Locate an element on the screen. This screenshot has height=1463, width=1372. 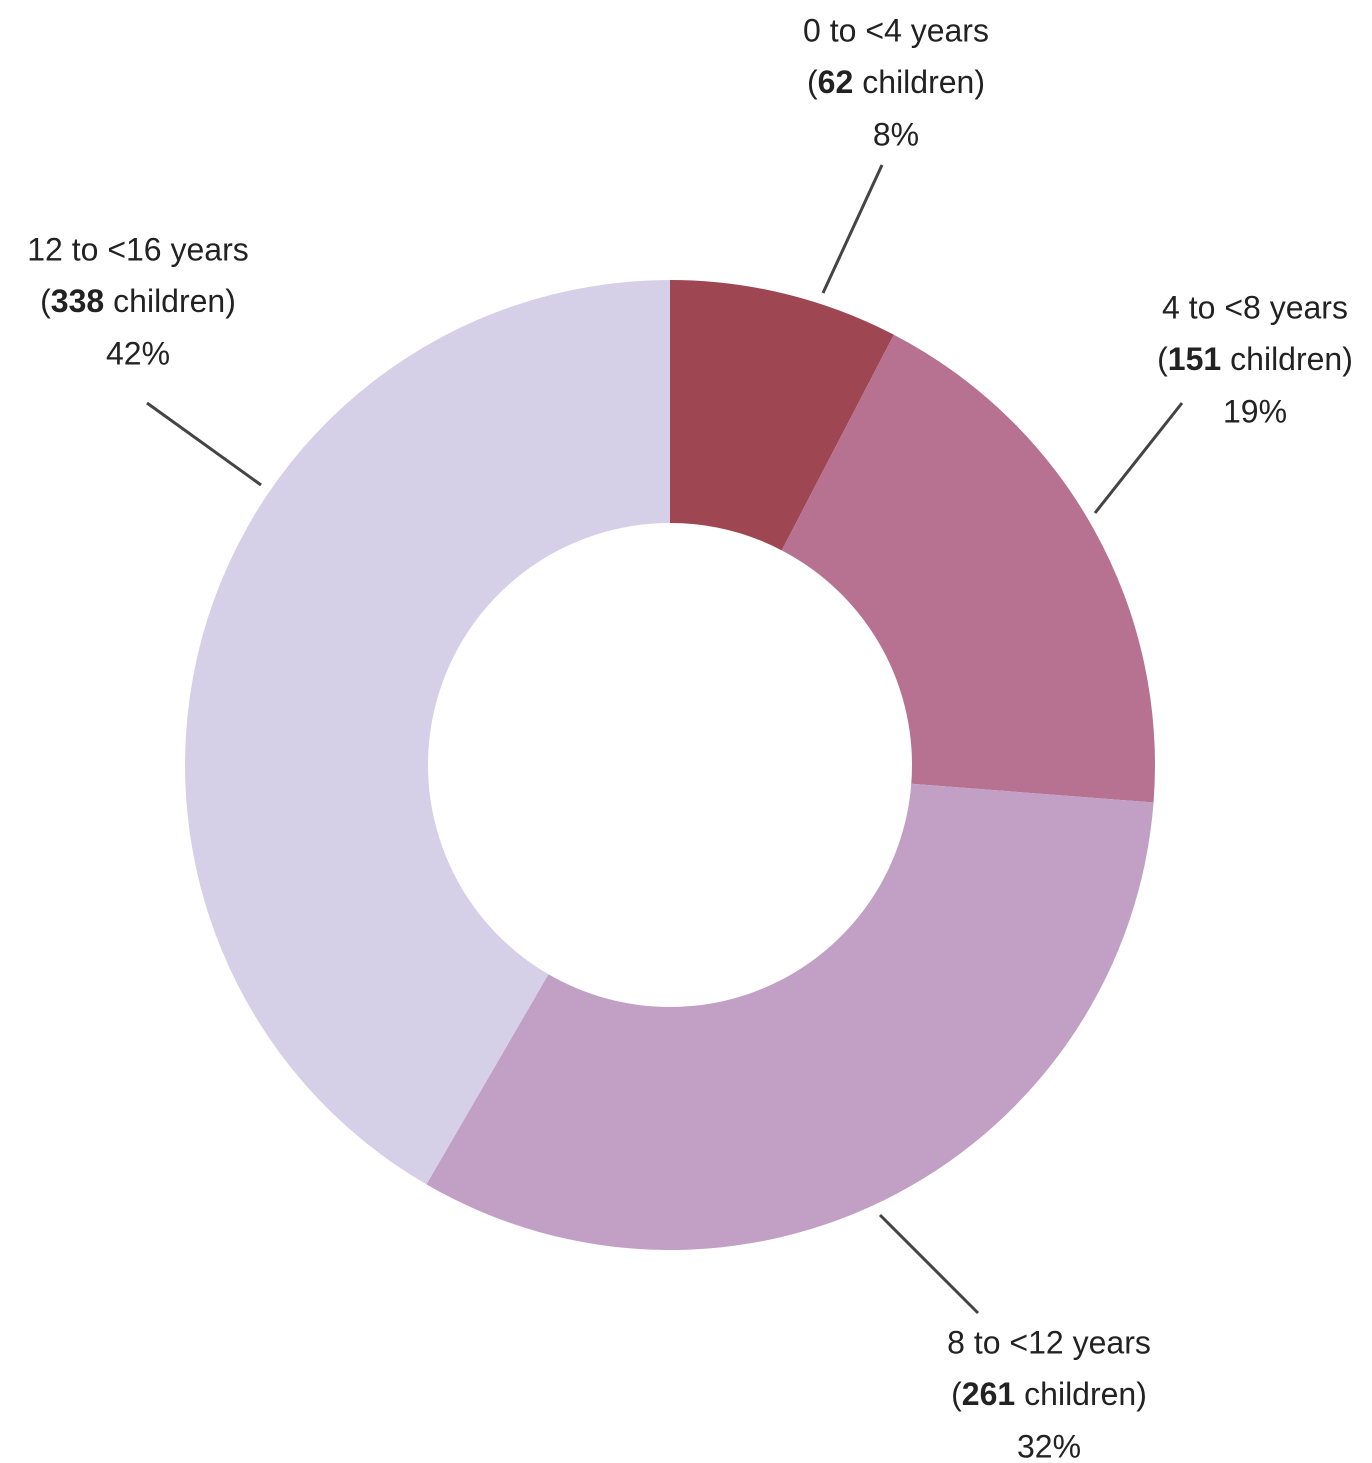
category-label: 8 to <12 years is located at coordinates (1049, 1342).